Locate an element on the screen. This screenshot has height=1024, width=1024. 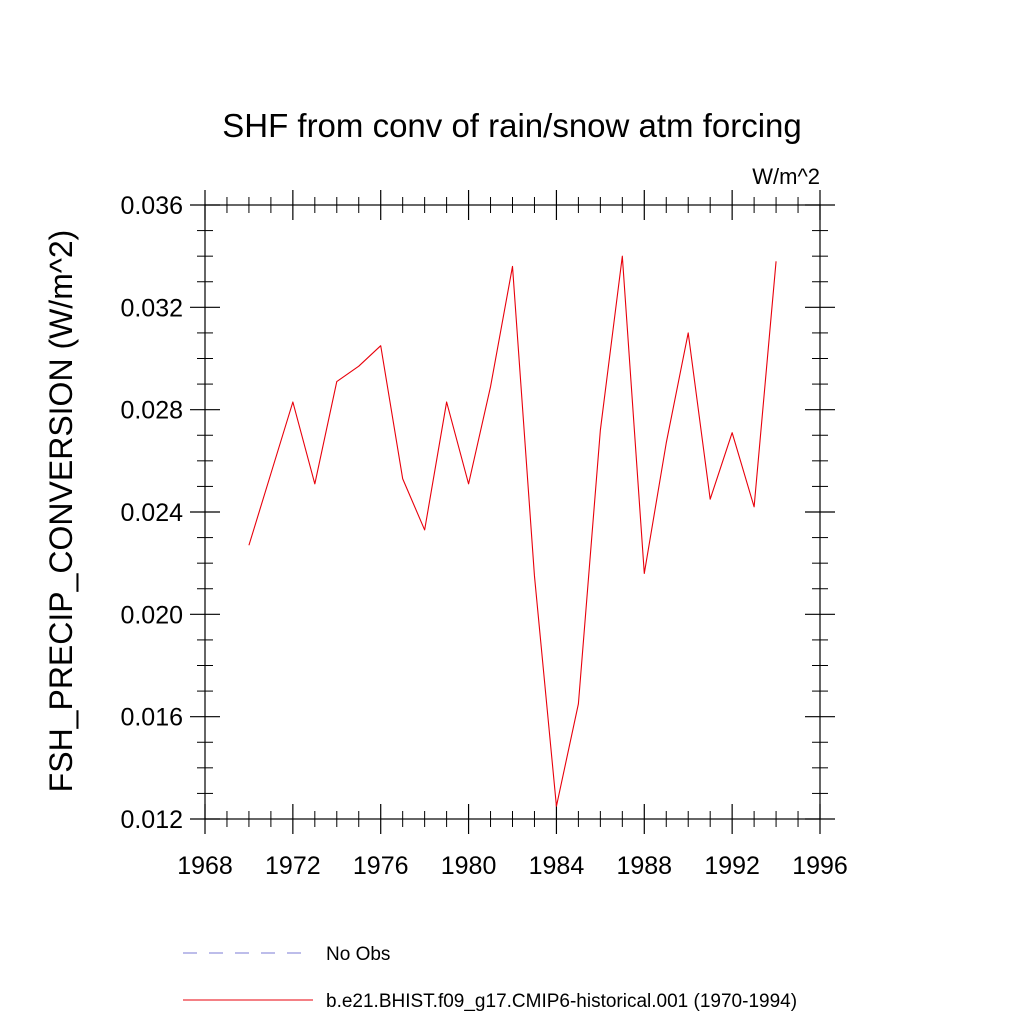
units-label: W/m^2 is located at coordinates (786, 176).